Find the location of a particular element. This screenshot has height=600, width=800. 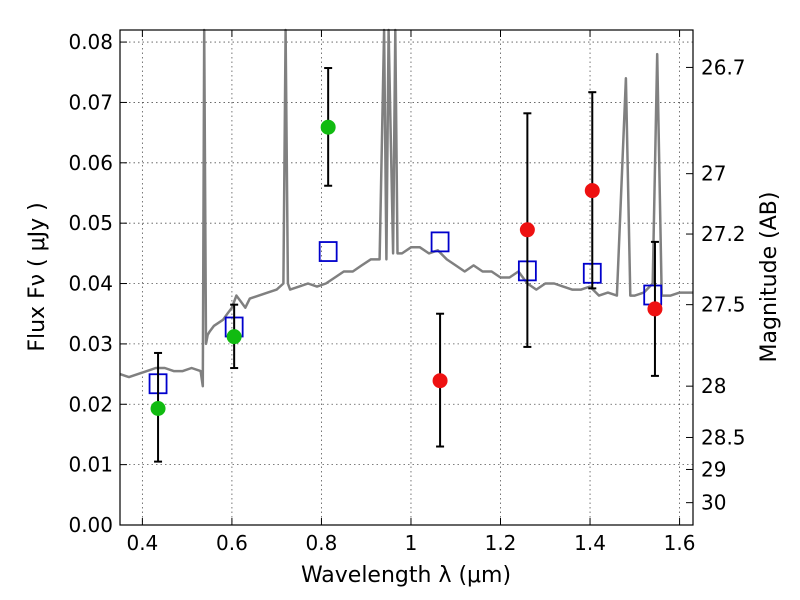

right-tick-label: 26.7 is located at coordinates (723, 67).